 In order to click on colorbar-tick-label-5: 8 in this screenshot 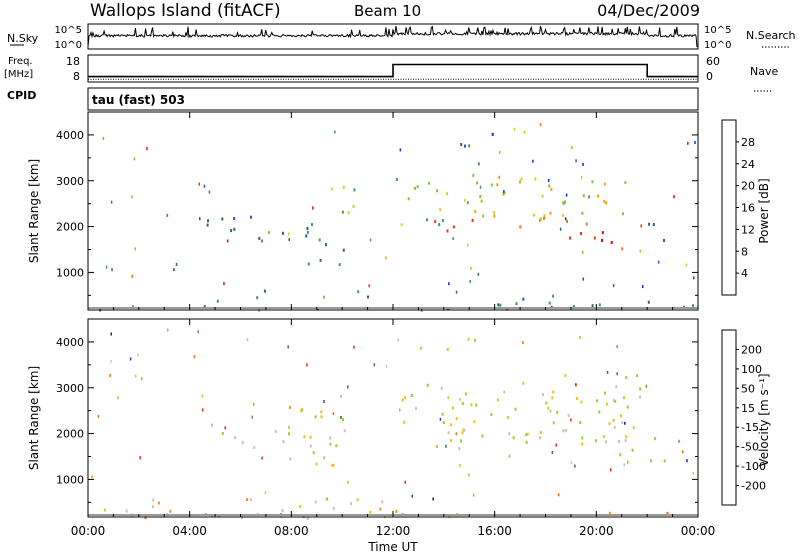, I will do `click(744, 251)`.